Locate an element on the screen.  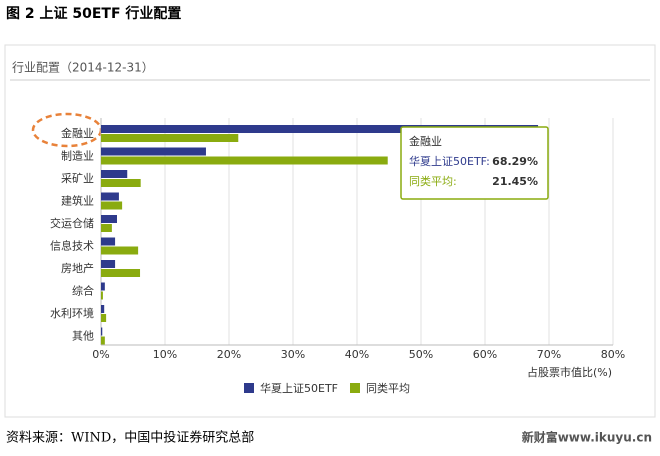
y-tick-label: 制造业 is located at coordinates (77, 156).